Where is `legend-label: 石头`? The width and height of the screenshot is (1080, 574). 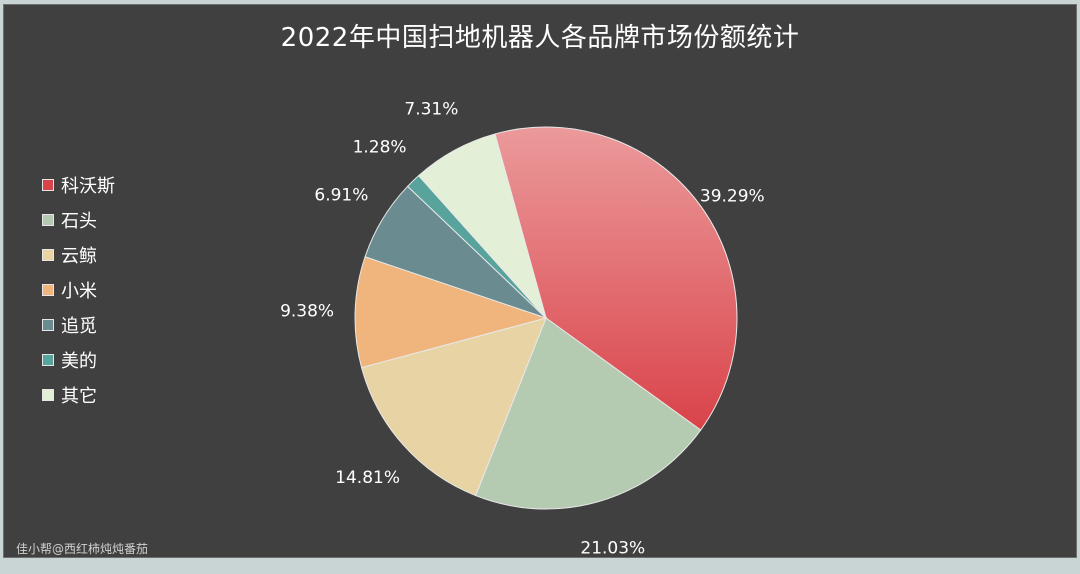
legend-label: 石头 is located at coordinates (79, 221).